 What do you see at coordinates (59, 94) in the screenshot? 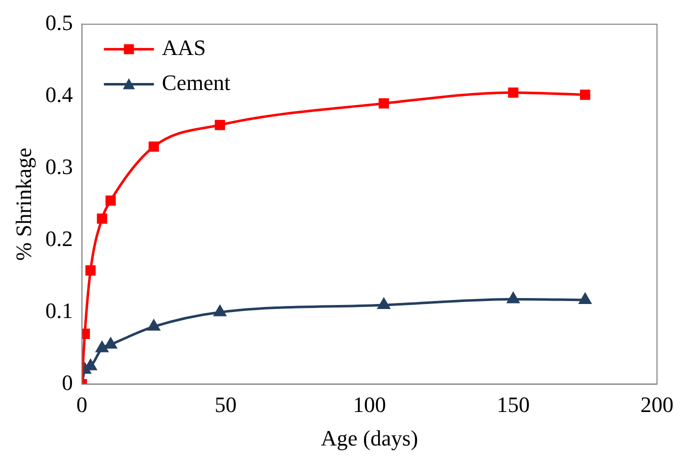
I see `y-tick-label: 0.4` at bounding box center [59, 94].